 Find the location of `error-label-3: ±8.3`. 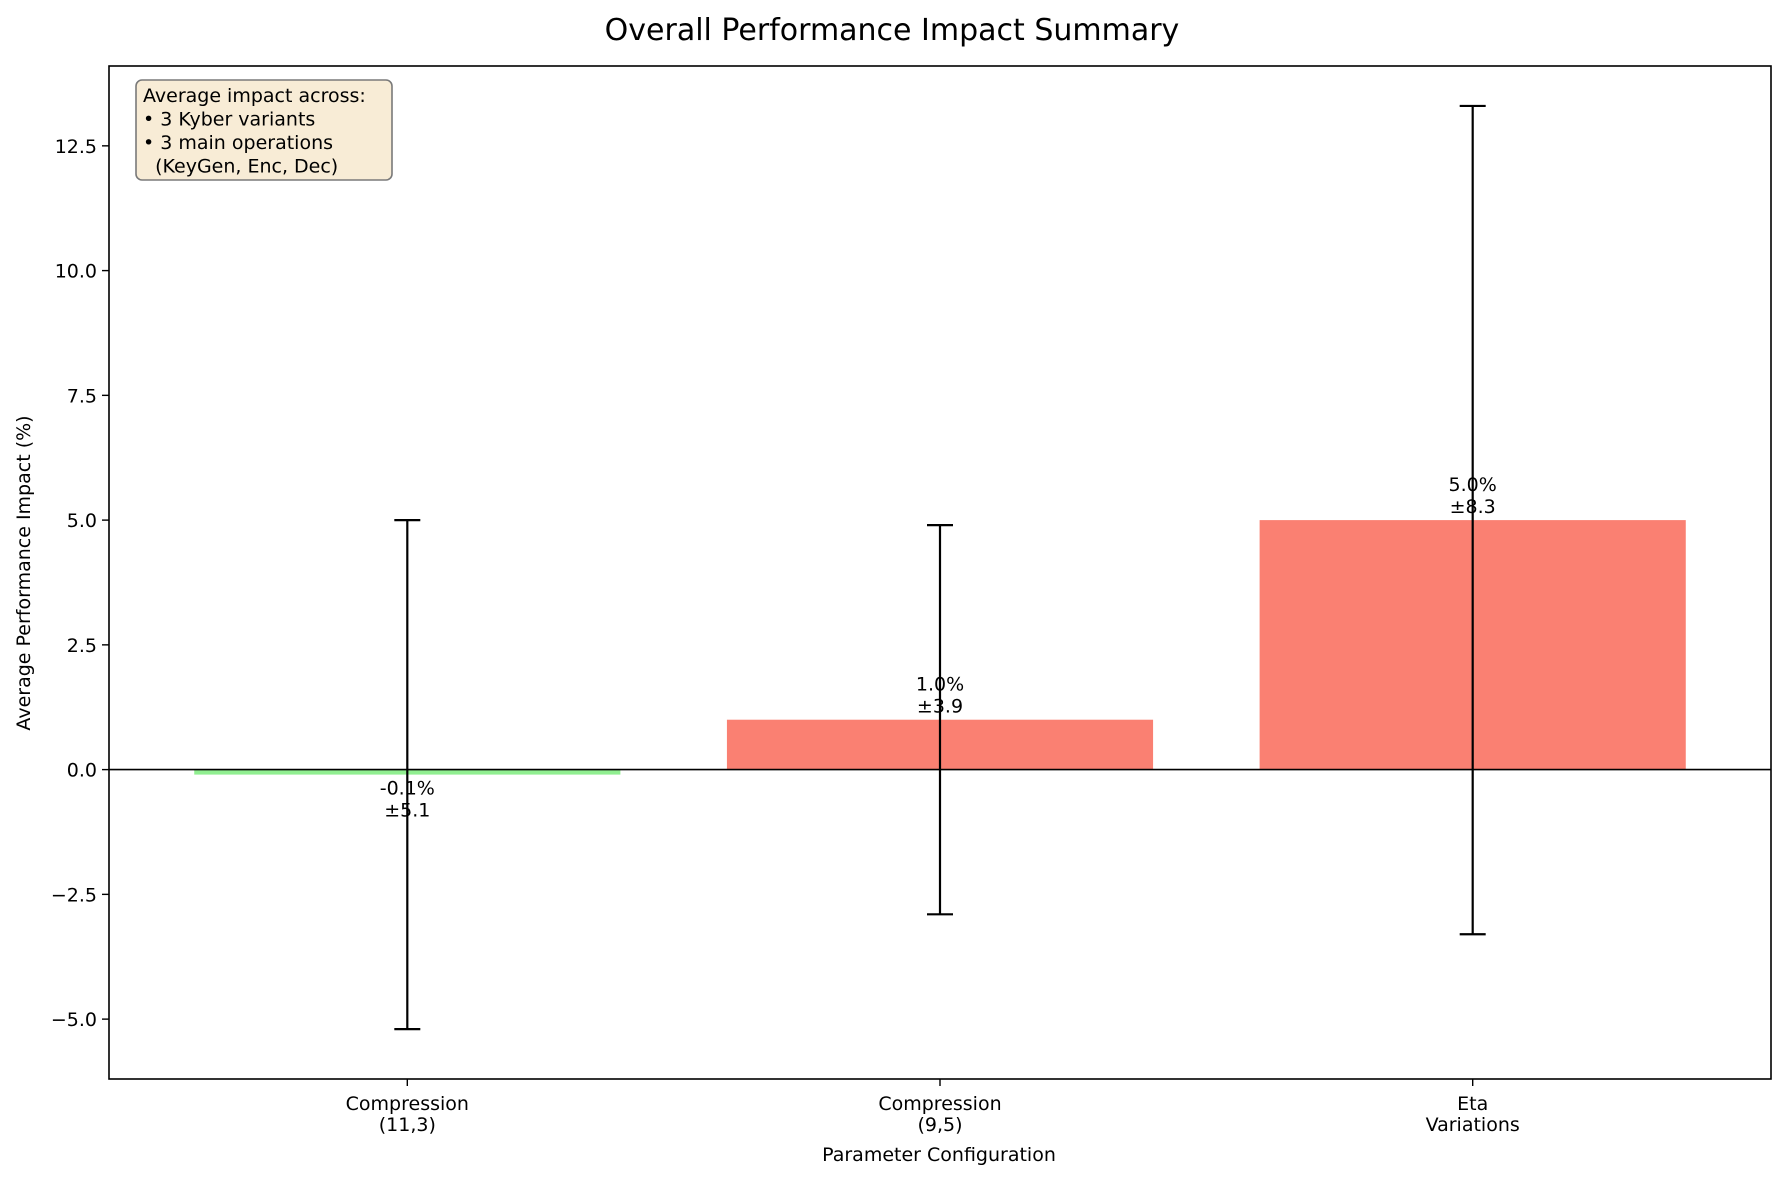

error-label-3: ±8.3 is located at coordinates (1473, 507).